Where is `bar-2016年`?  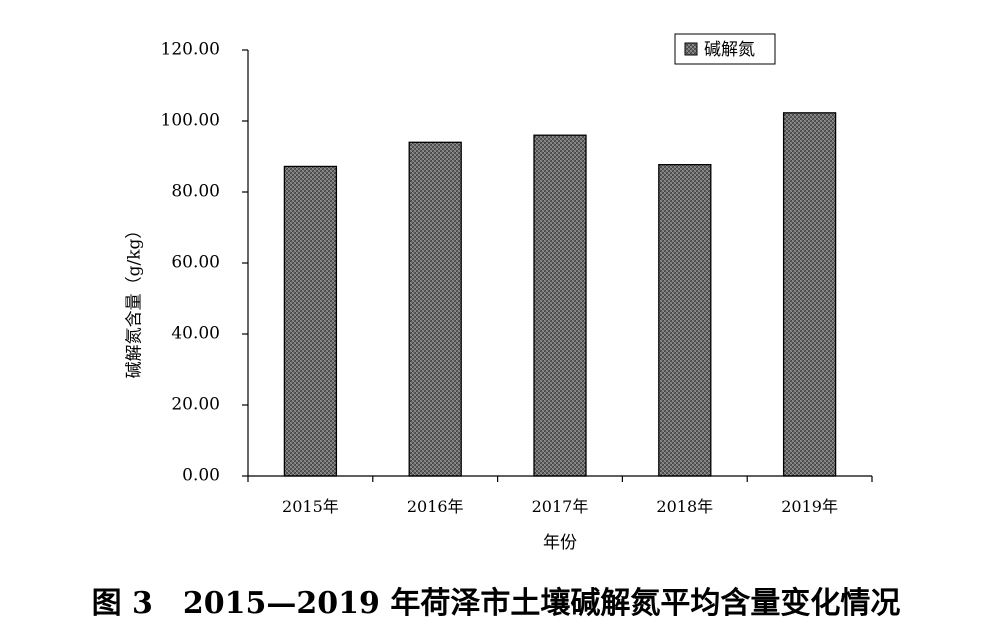
bar-2016年 is located at coordinates (435, 309).